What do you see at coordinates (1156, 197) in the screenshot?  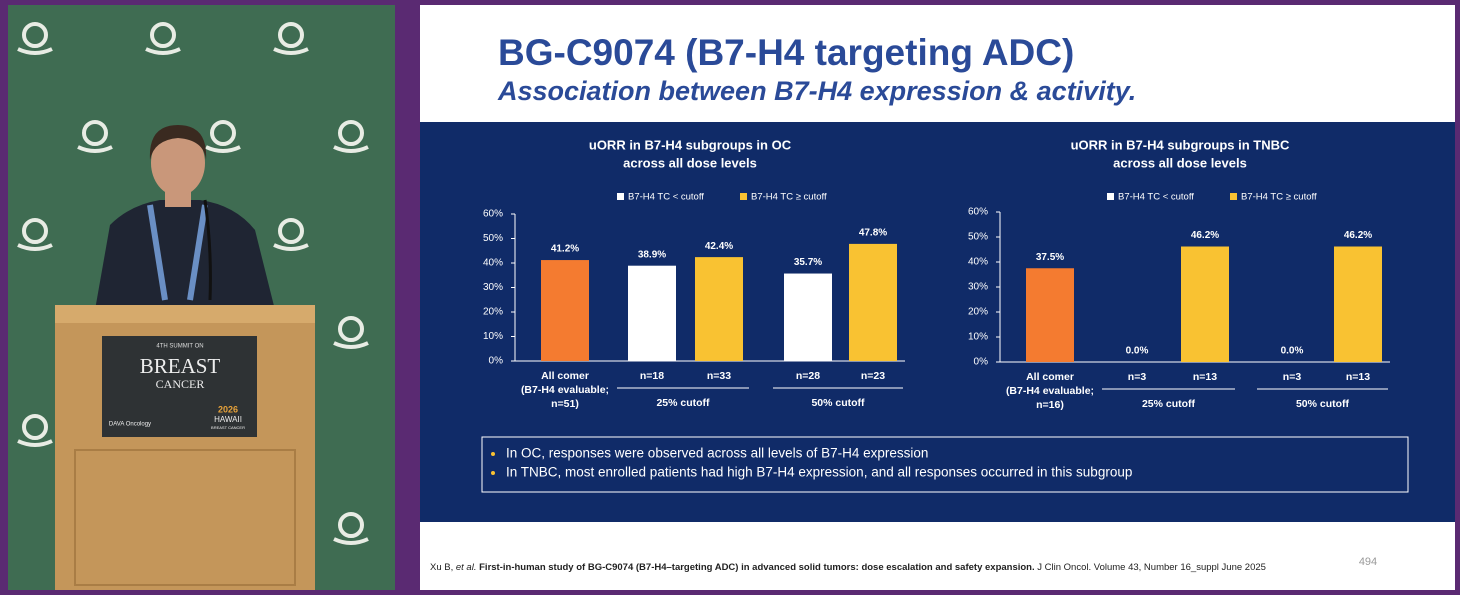 I see `legend-label: B7-H4 TC < cutoff` at bounding box center [1156, 197].